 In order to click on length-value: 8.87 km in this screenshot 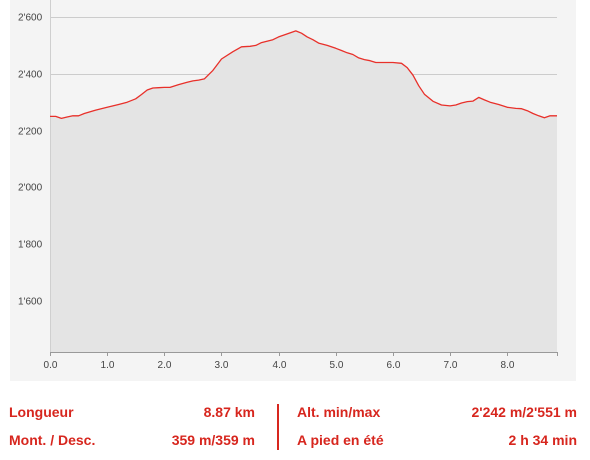, I will do `click(229, 412)`.